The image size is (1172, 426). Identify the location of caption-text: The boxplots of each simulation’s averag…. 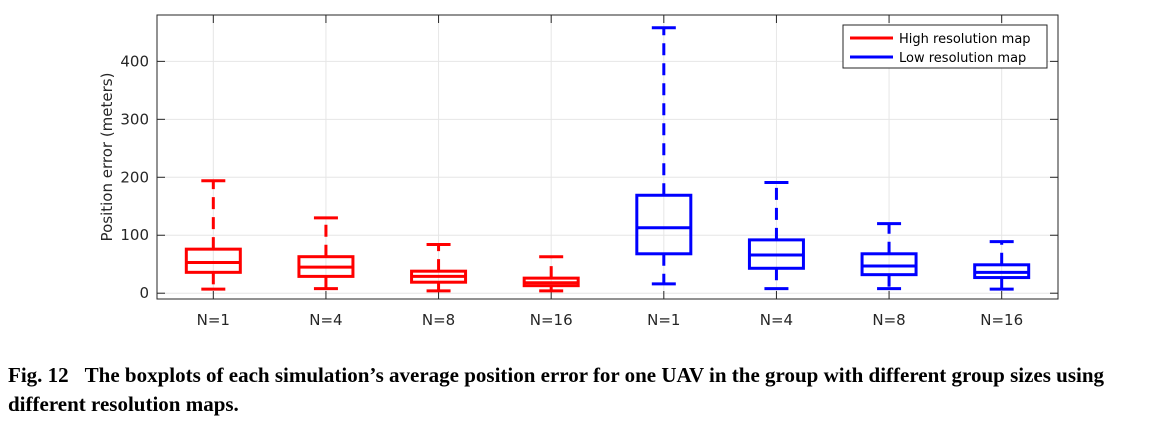
(556, 389).